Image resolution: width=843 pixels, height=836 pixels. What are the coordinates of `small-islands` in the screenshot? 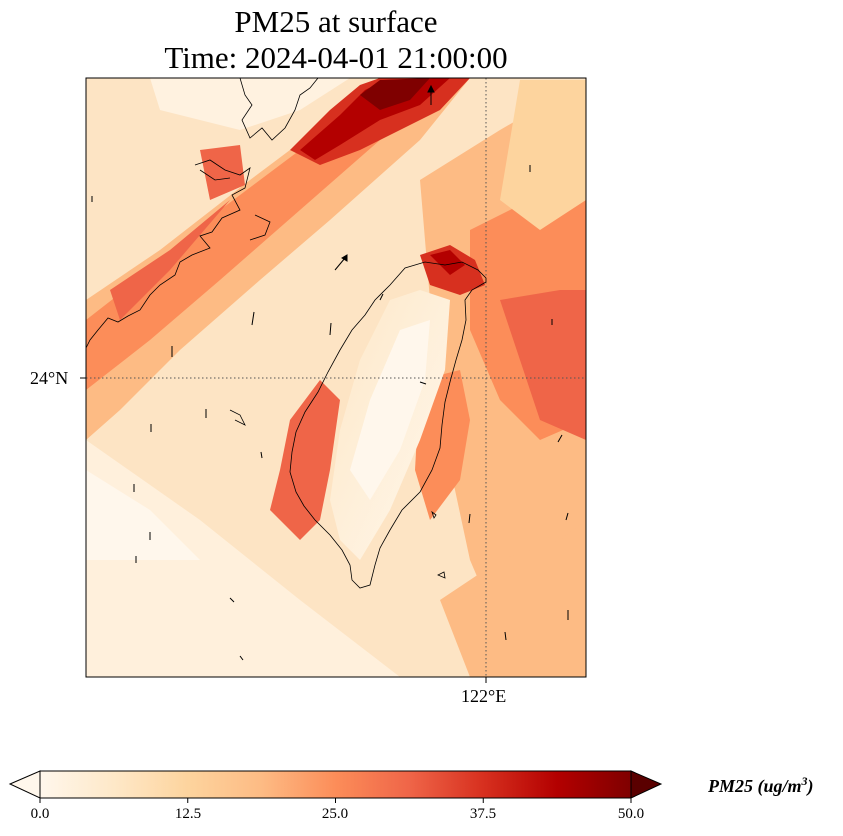 It's located at (438, 544).